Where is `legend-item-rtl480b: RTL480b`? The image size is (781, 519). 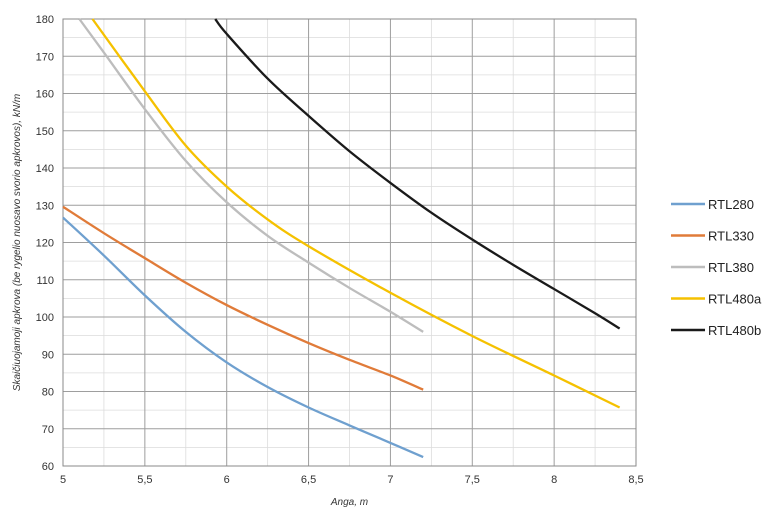
legend-item-rtl480b: RTL480b is located at coordinates (716, 330).